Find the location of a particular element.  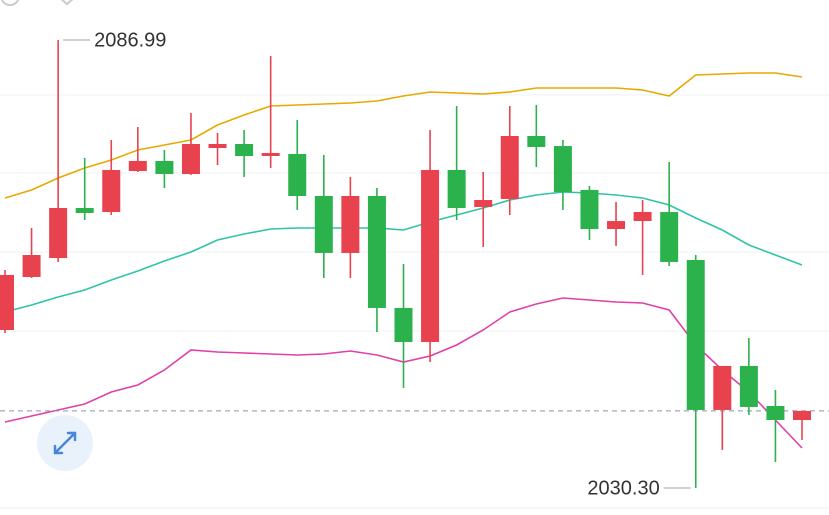

expand-button is located at coordinates (65, 443).